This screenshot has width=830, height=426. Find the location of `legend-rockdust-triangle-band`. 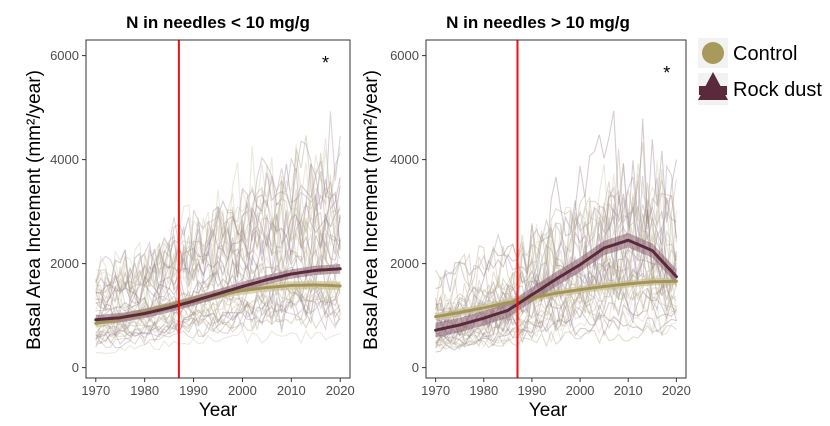

legend-rockdust-triangle-band is located at coordinates (713, 90).